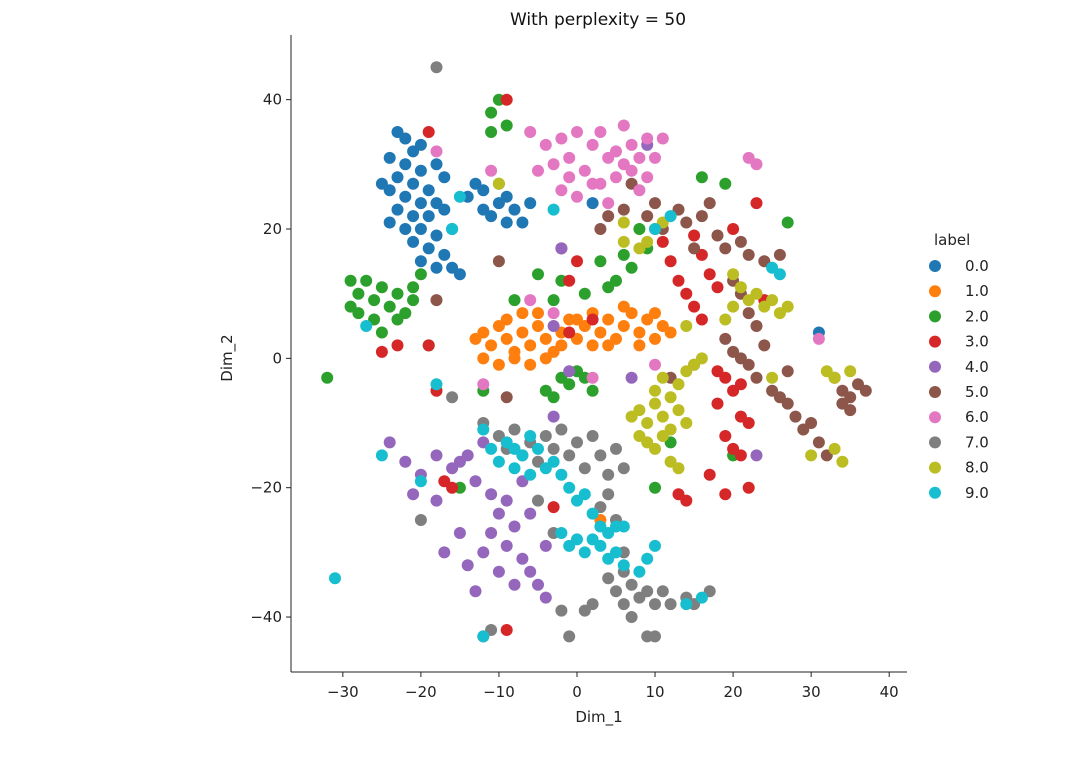 This screenshot has width=1091, height=775. What do you see at coordinates (959, 366) in the screenshot?
I see `legend: label 0.0 1.0 2.0 3.0 4.0 5.0 6.0 7.0 8.0 9.0` at bounding box center [959, 366].